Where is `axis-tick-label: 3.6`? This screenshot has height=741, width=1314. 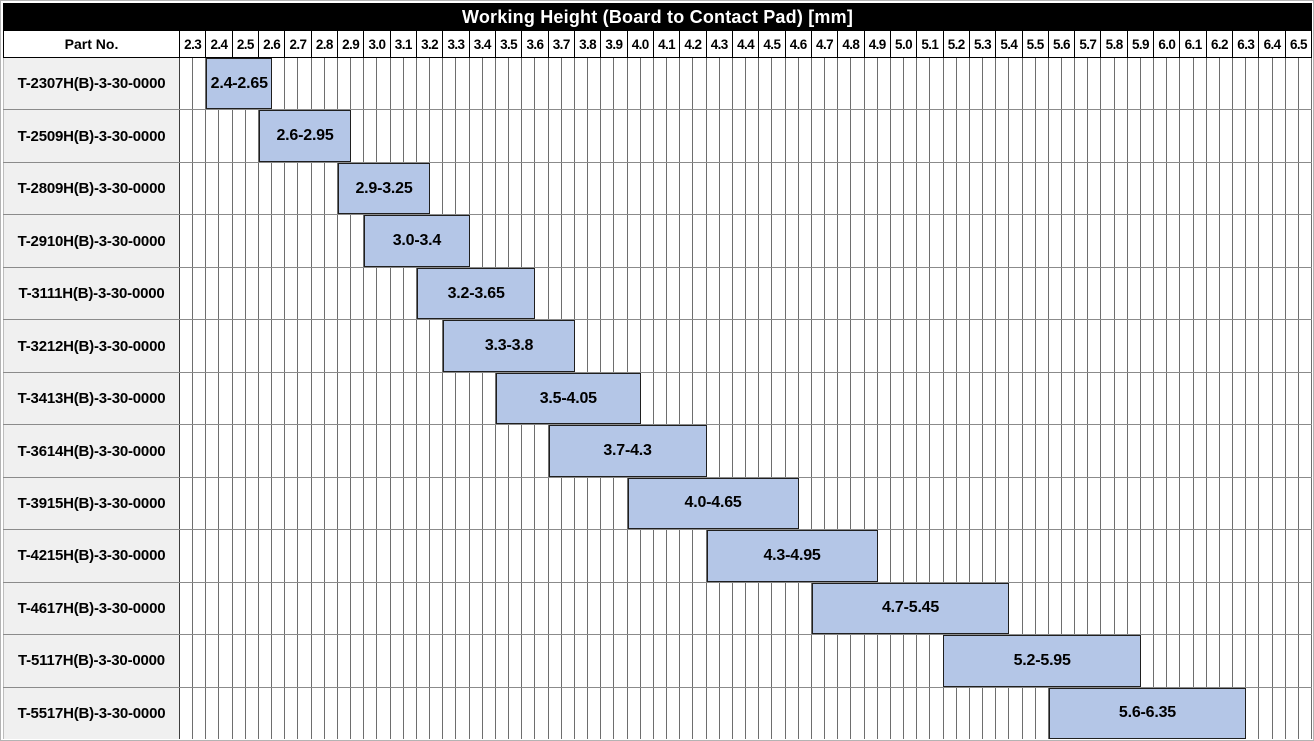
axis-tick-label: 3.6 is located at coordinates (535, 44).